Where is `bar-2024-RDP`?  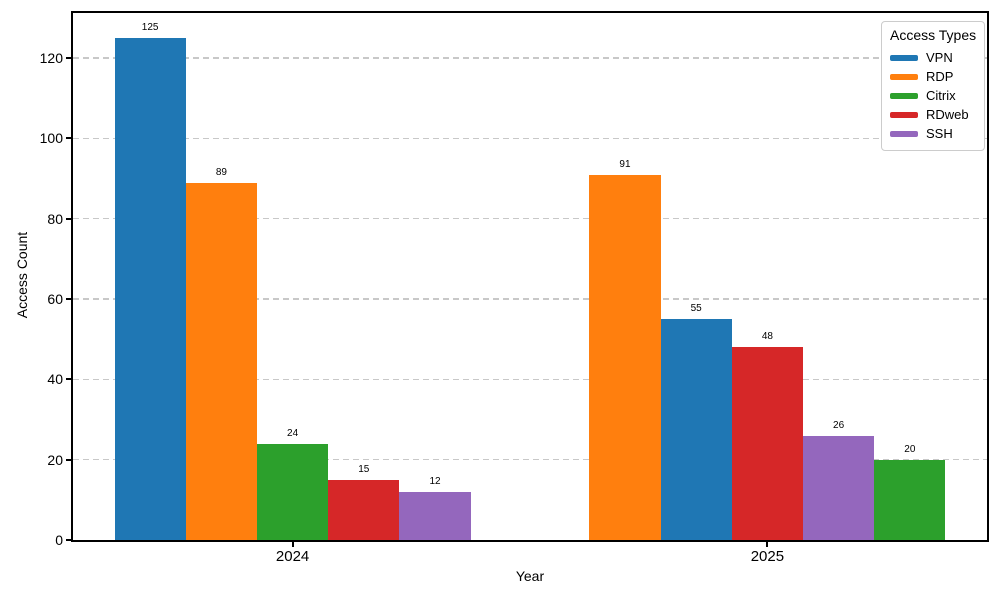 bar-2024-RDP is located at coordinates (221, 361).